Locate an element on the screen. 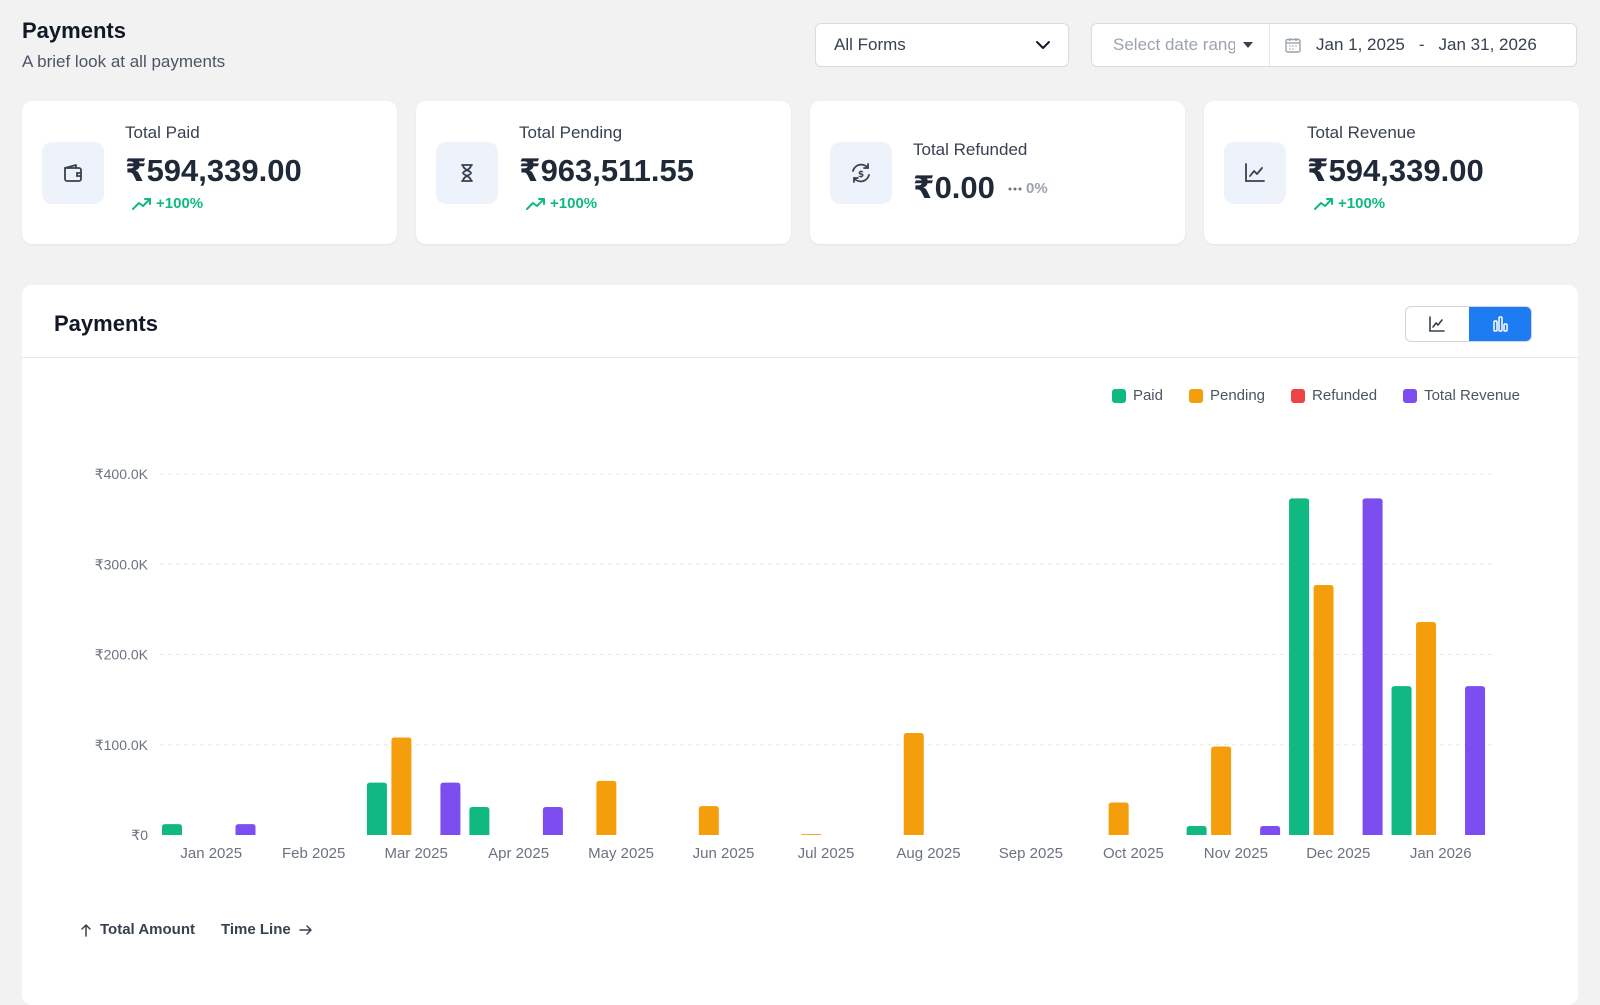 This screenshot has width=1600, height=1005. y-tick-label: ₹100.0K is located at coordinates (122, 745).